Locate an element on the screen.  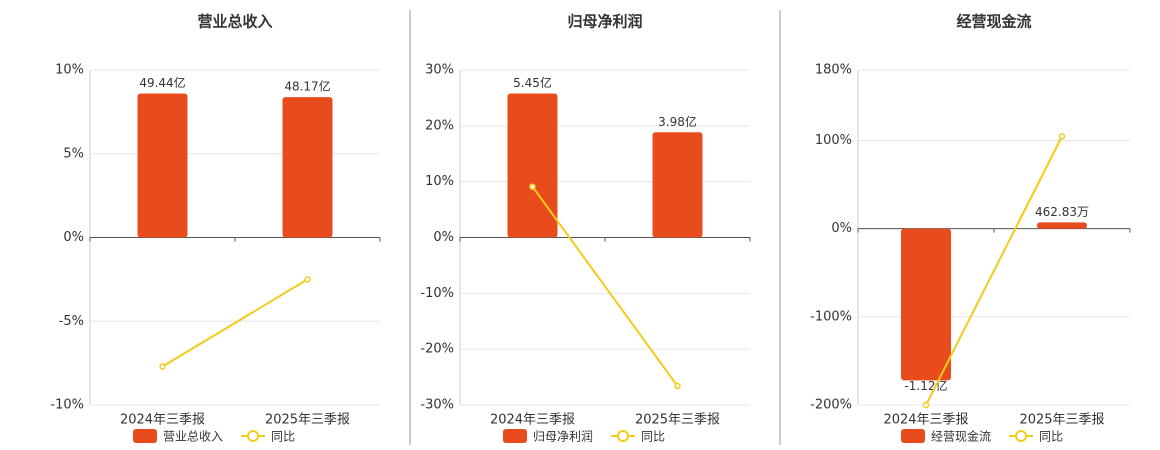
value-label: 48.17亿 is located at coordinates (307, 86).